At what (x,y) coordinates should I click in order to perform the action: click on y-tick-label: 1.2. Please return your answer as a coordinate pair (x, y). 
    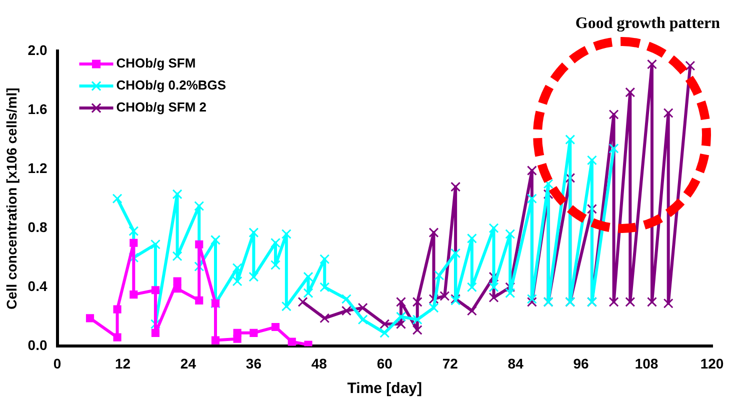
    Looking at the image, I should click on (38, 168).